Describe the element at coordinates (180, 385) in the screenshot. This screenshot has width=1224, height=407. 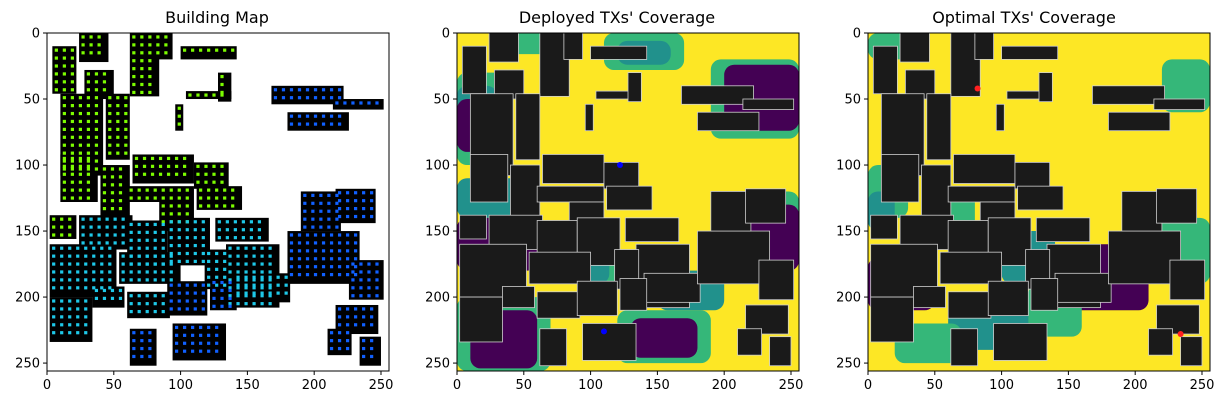
I see `x-tick-label: 100` at that location.